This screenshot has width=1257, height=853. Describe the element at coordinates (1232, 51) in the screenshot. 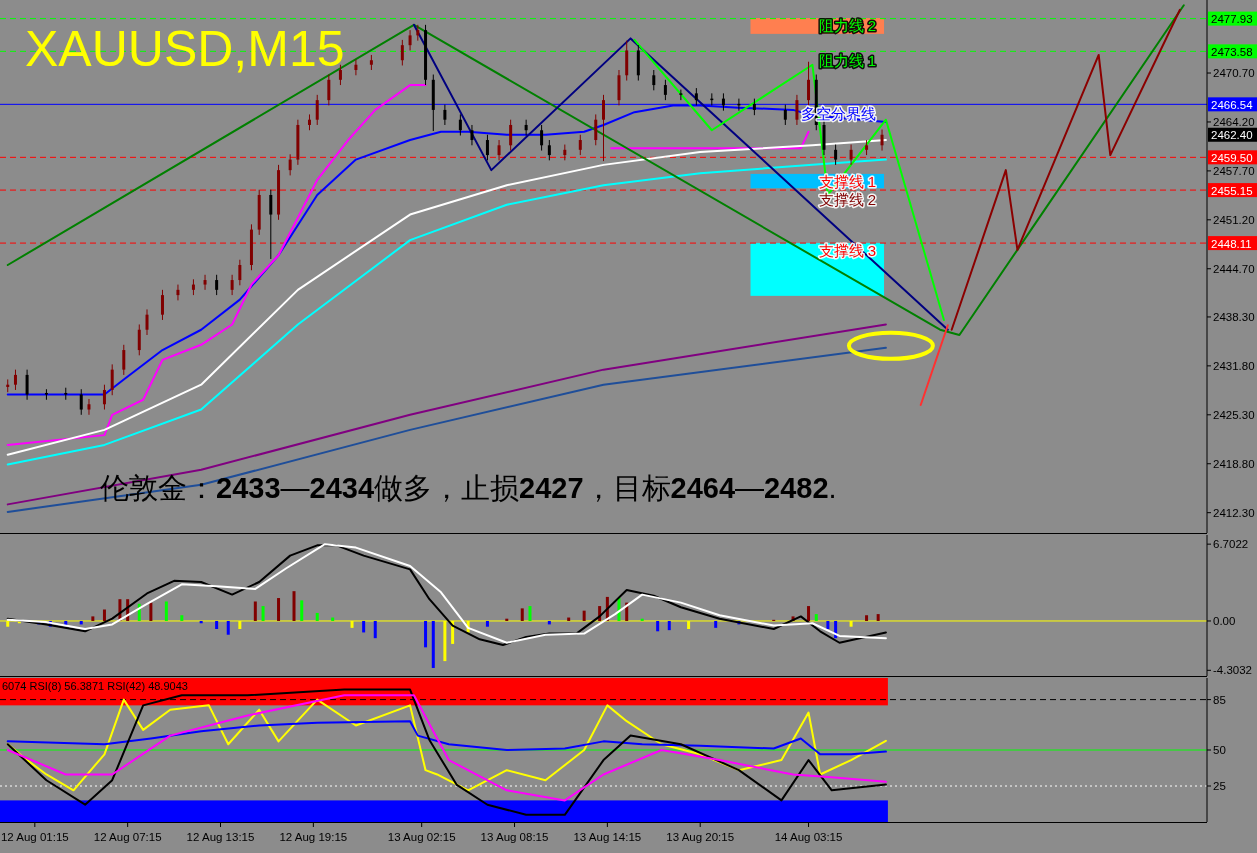

I see `ref-line-label: 2473.58` at that location.